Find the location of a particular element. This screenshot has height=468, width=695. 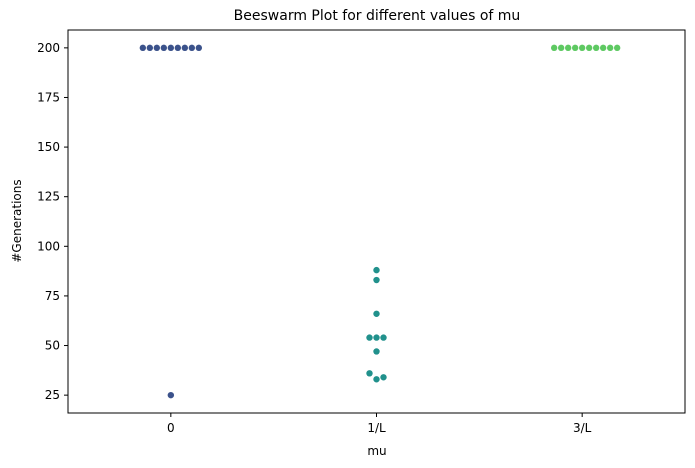

y-tick-label: 175 is located at coordinates (48, 97).